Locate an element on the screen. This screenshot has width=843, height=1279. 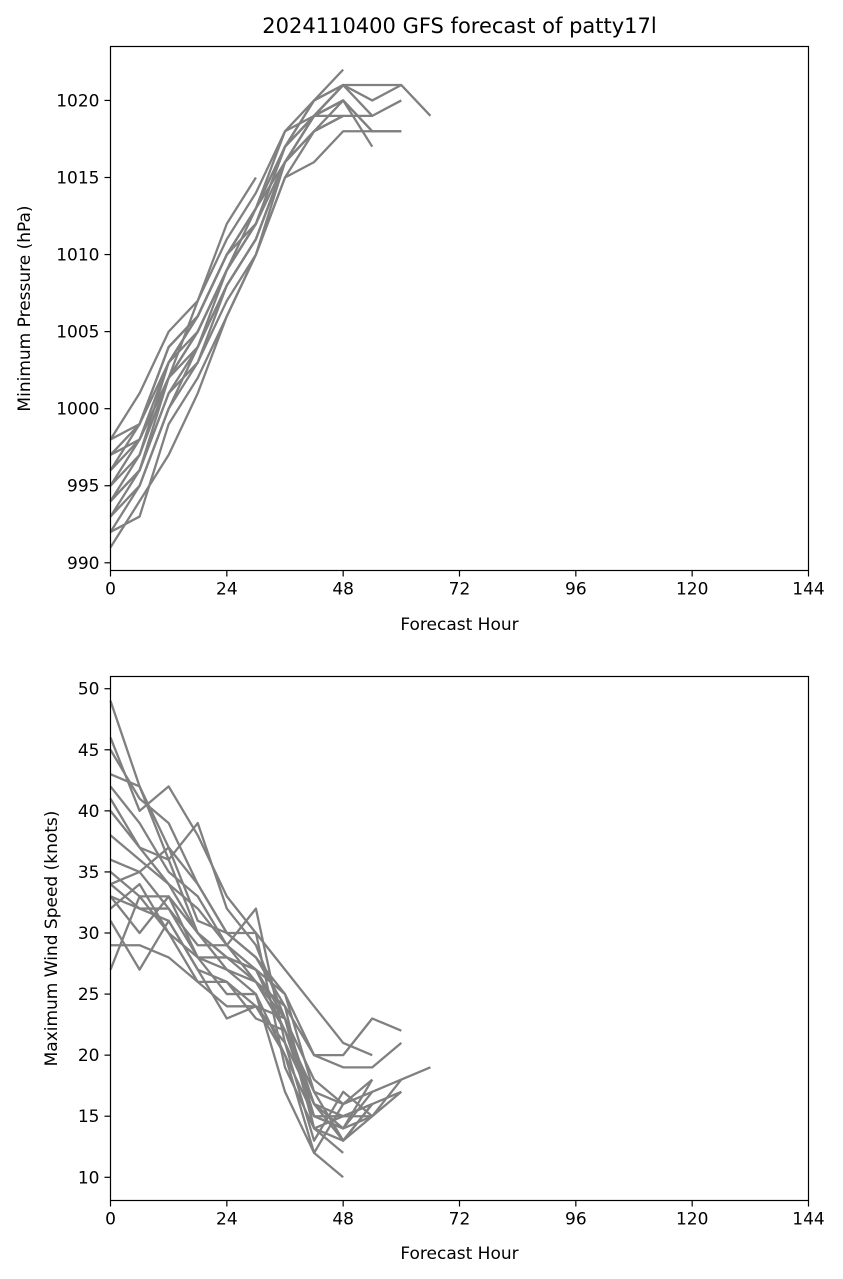
pressure-y-axis-label: Minimum Pressure (hPa) is located at coordinates (25, 308).